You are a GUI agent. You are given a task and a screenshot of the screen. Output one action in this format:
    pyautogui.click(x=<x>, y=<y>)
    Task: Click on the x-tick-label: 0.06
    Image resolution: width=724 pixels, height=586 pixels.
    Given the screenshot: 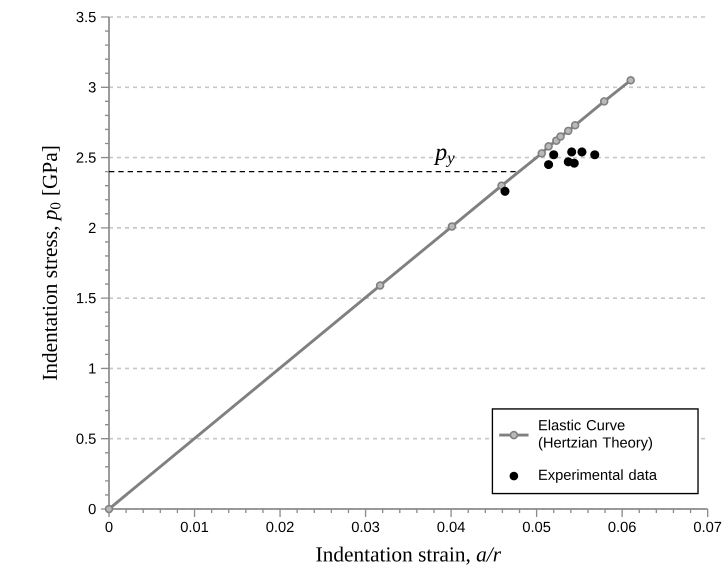 What is the action you would take?
    pyautogui.click(x=622, y=527)
    